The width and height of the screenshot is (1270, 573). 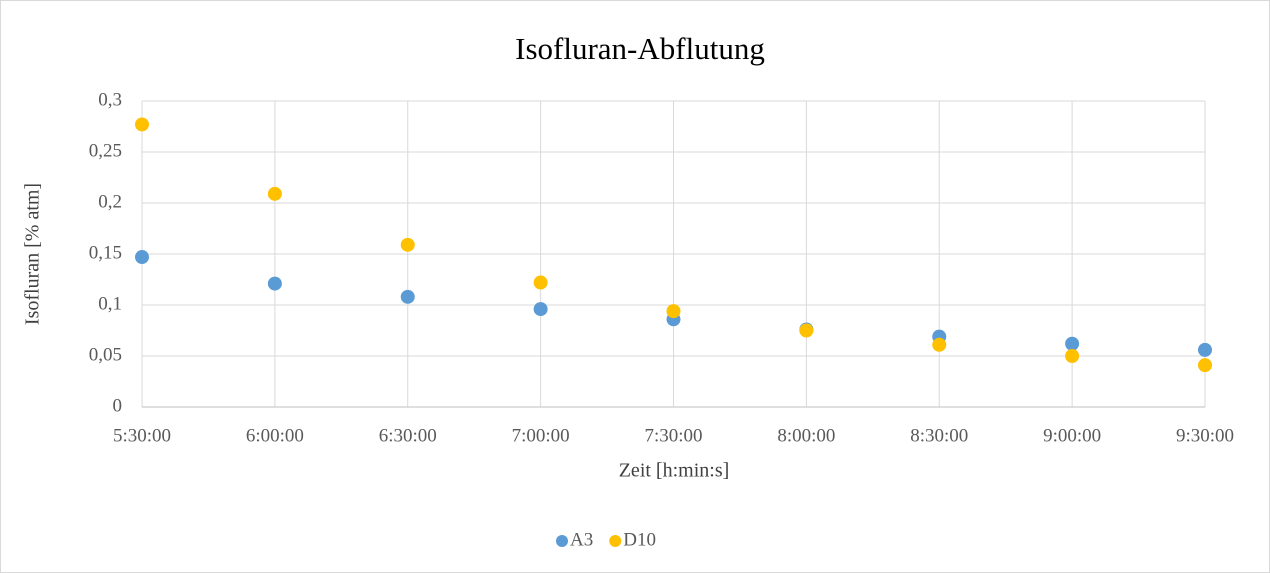 What do you see at coordinates (639, 539) in the screenshot?
I see `legend-label: D10` at bounding box center [639, 539].